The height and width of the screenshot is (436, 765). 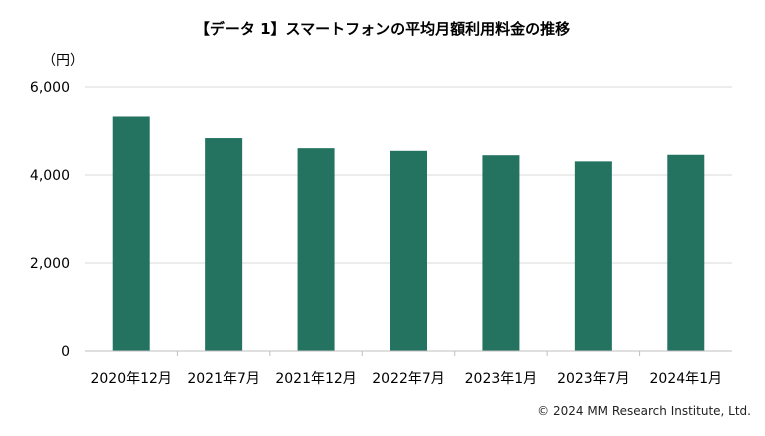 I want to click on y-tick-label: 0, so click(x=65, y=352).